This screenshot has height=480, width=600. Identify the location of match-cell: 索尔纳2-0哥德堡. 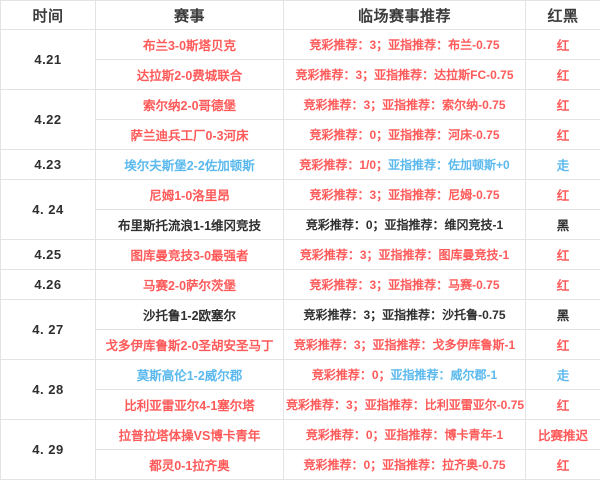
(190, 105).